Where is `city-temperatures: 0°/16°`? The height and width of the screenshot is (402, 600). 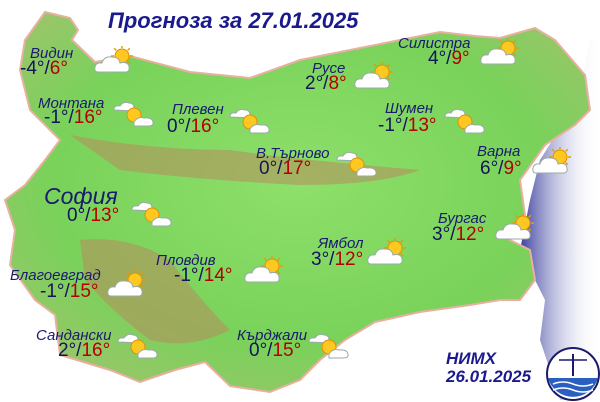 city-temperatures: 0°/16° is located at coordinates (193, 126).